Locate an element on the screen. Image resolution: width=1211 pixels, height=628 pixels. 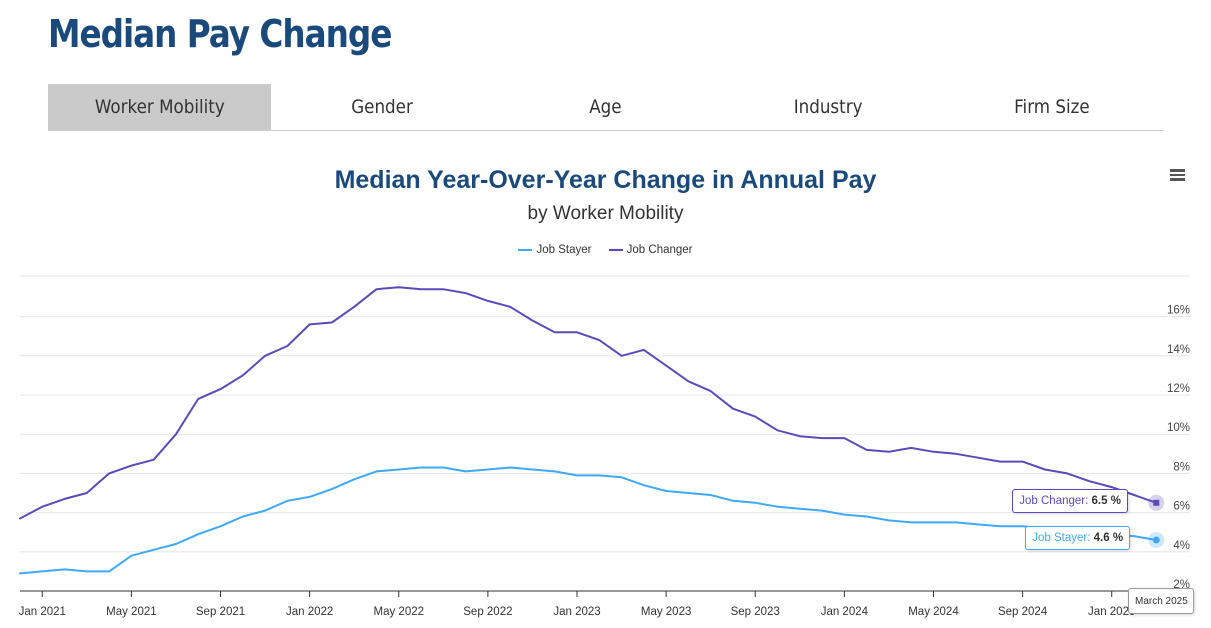
hamburger-menu-icon is located at coordinates (1179, 176).